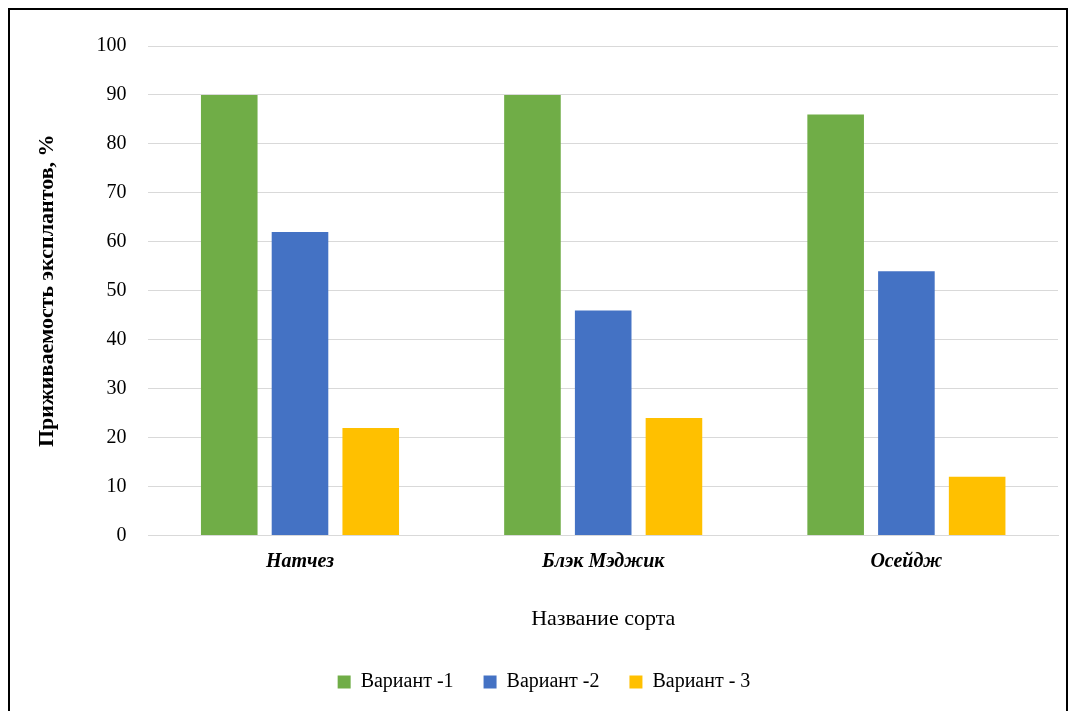  Describe the element at coordinates (603, 617) in the screenshot. I see `x-axis-title: Название сорта` at that location.